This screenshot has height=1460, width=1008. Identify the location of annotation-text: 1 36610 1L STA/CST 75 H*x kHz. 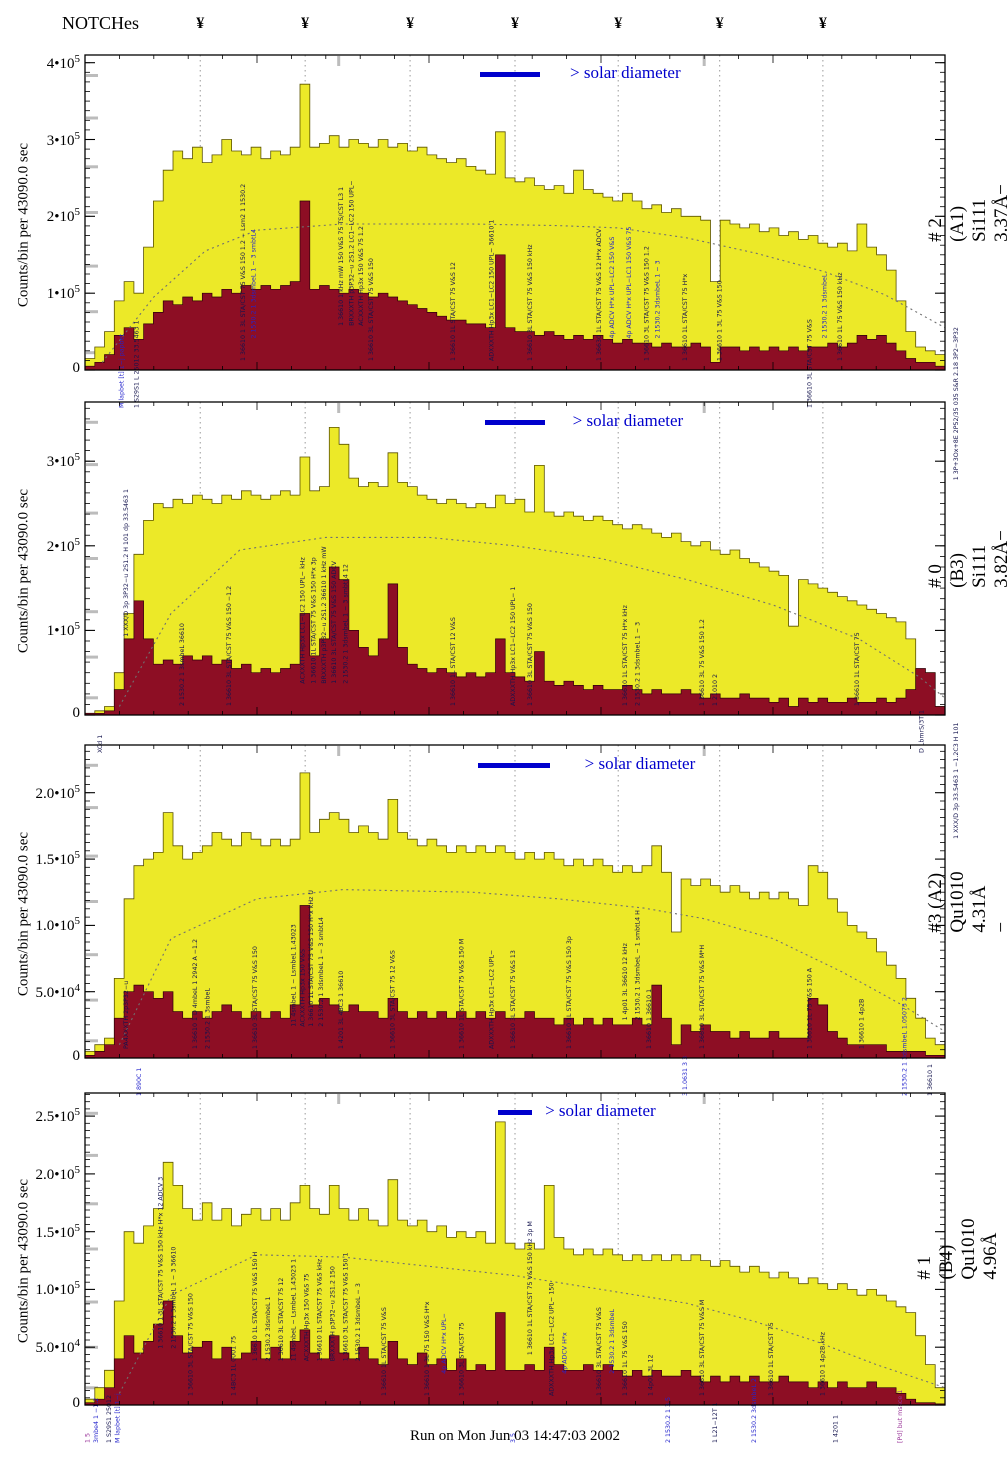
(625, 655).